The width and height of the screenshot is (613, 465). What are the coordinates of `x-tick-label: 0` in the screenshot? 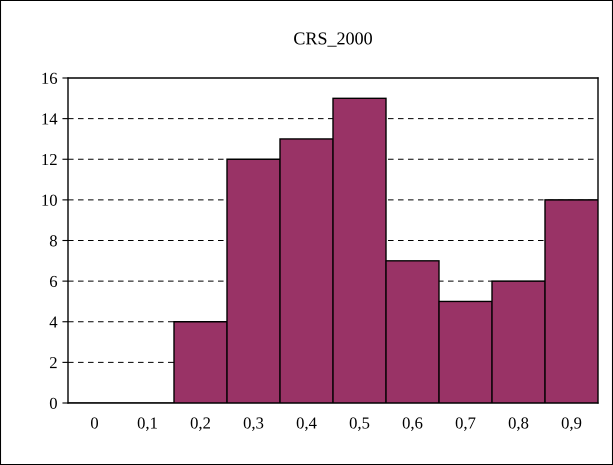 It's located at (94, 423).